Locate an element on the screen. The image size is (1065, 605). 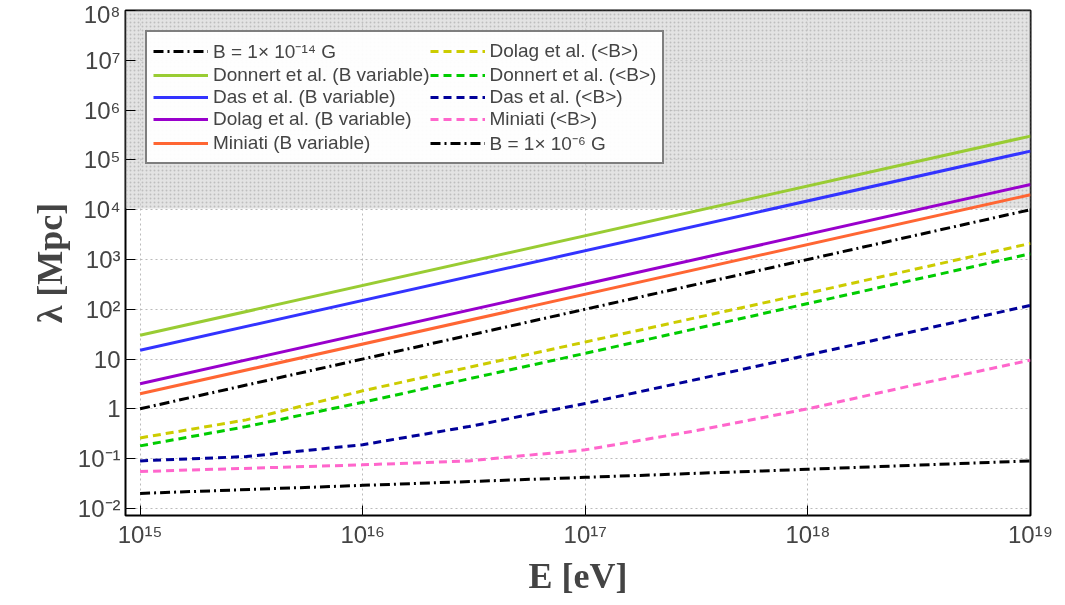
y-tick-label: 1 is located at coordinates (114, 409).